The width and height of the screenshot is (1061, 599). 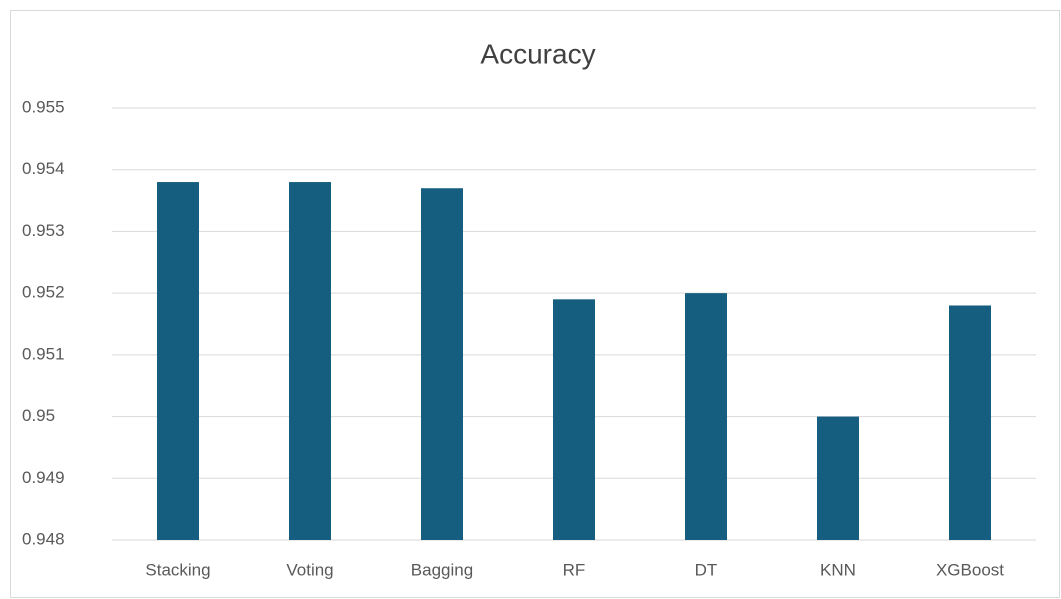 What do you see at coordinates (43, 353) in the screenshot?
I see `y-tick-label: 0.951` at bounding box center [43, 353].